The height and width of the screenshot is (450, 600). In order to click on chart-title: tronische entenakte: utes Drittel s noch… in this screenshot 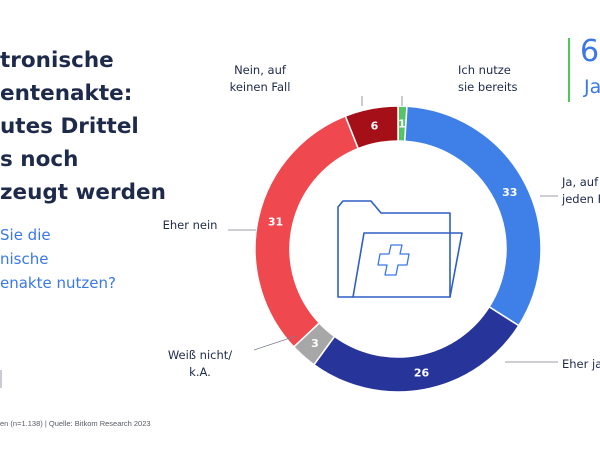, I will do `click(83, 126)`.